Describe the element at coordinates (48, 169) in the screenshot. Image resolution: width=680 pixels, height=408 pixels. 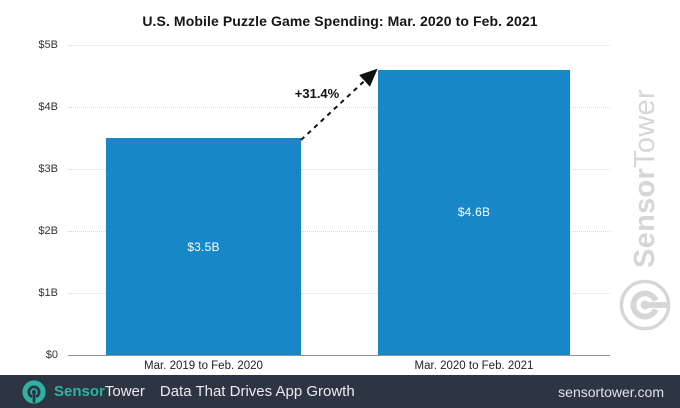
I see `y-tick-label: $3B` at that location.